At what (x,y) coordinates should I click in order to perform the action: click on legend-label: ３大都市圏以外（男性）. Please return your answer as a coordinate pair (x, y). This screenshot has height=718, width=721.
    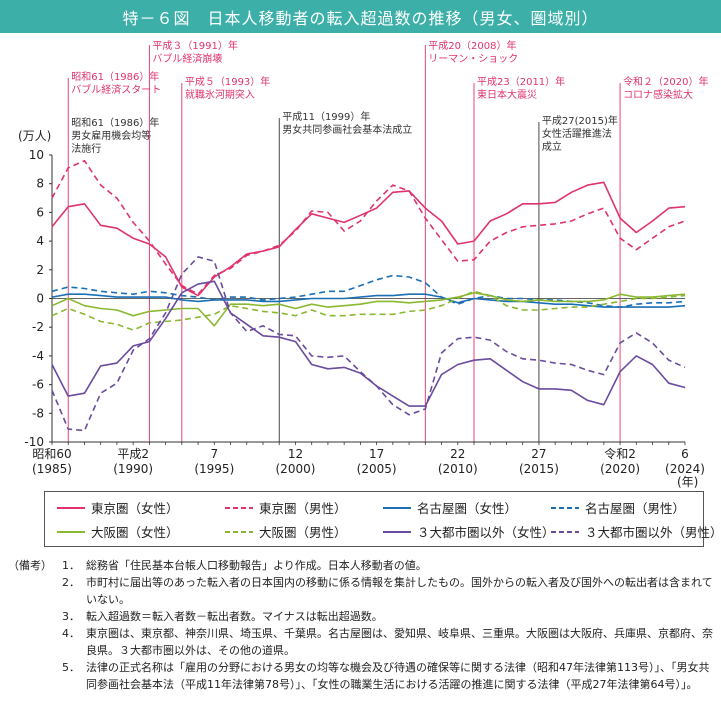
    Looking at the image, I should click on (653, 532).